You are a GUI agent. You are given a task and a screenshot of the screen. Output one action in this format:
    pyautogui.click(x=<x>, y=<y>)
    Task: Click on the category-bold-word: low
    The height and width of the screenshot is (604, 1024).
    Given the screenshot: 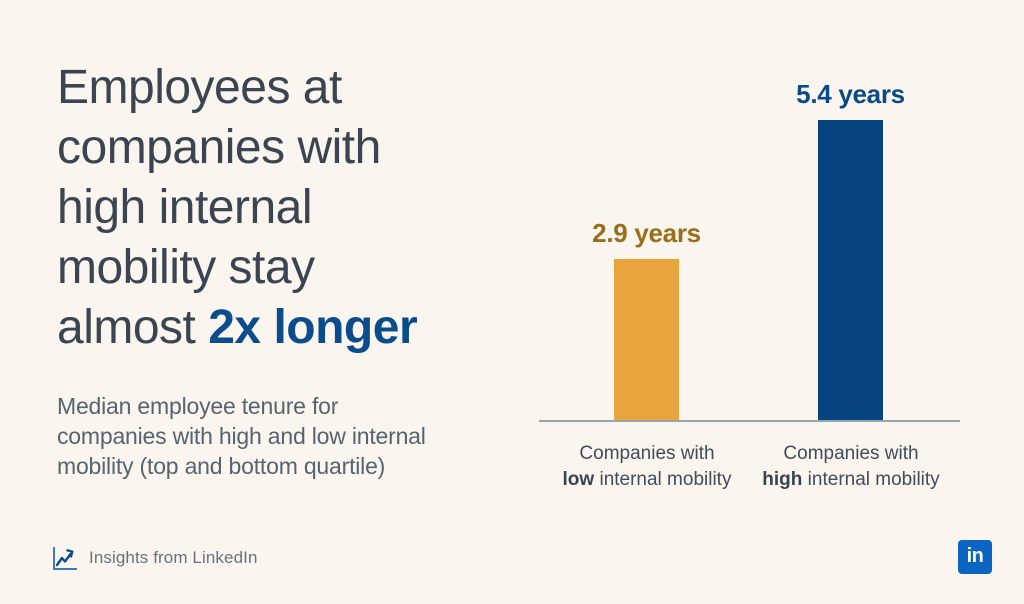 What is the action you would take?
    pyautogui.click(x=578, y=479)
    